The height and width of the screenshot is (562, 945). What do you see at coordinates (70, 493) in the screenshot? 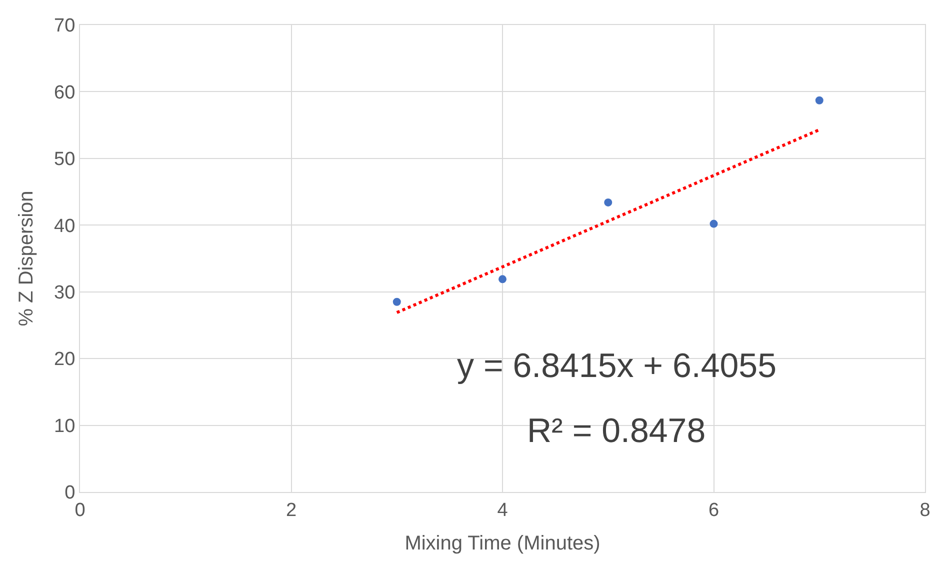
I see `y-tick-label: 0` at bounding box center [70, 493].